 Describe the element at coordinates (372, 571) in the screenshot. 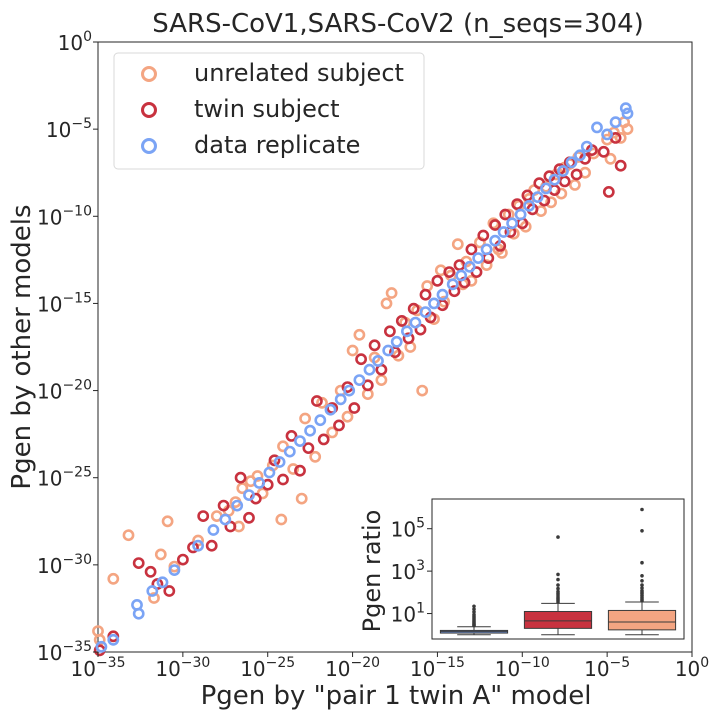

I see `inset-y-axis-label: Pgen ratio` at that location.